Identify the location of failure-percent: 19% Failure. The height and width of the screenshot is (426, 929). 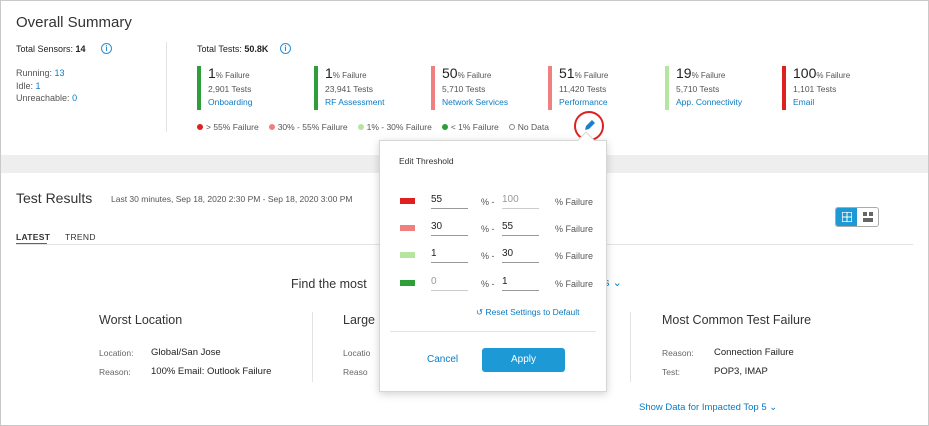
(700, 73).